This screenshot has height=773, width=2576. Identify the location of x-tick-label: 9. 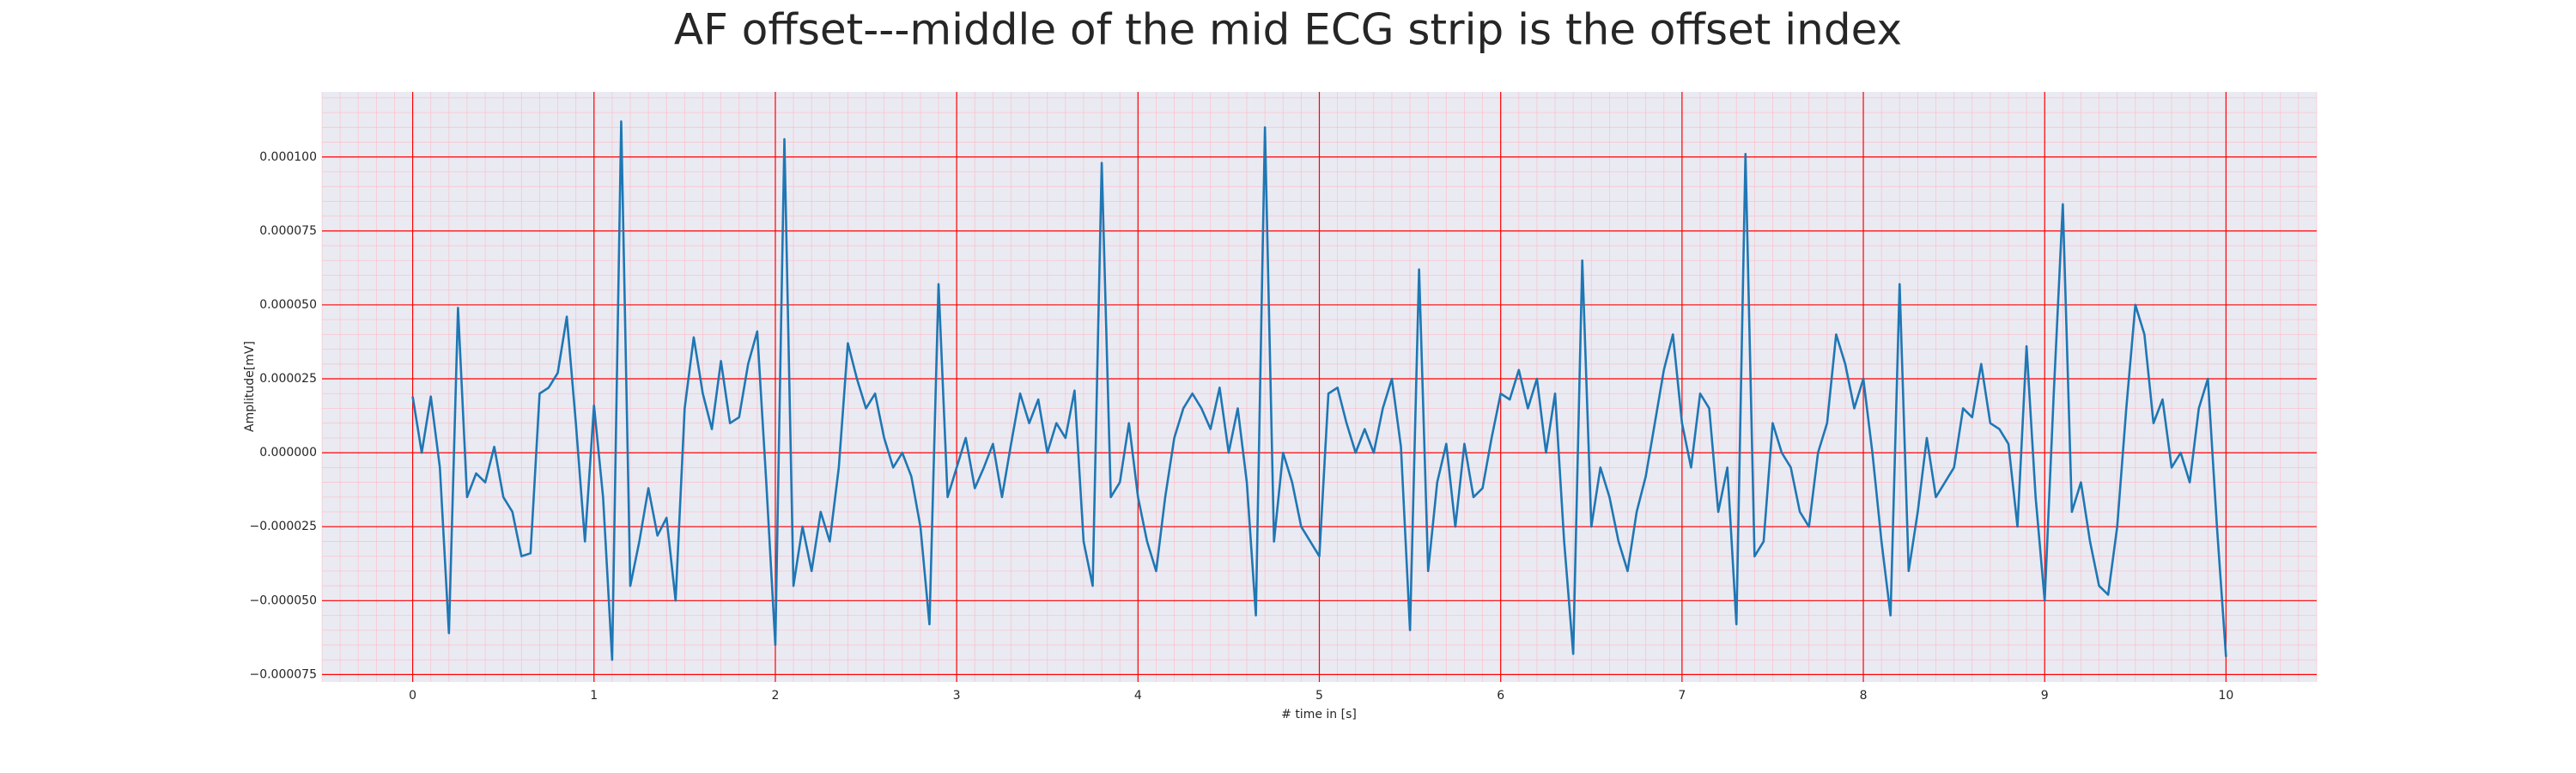
(2045, 696).